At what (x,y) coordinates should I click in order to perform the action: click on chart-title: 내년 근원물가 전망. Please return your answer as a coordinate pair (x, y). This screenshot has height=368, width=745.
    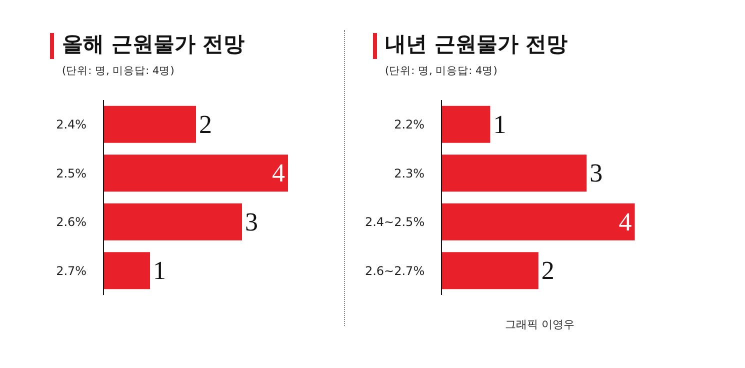
    Looking at the image, I should click on (476, 44).